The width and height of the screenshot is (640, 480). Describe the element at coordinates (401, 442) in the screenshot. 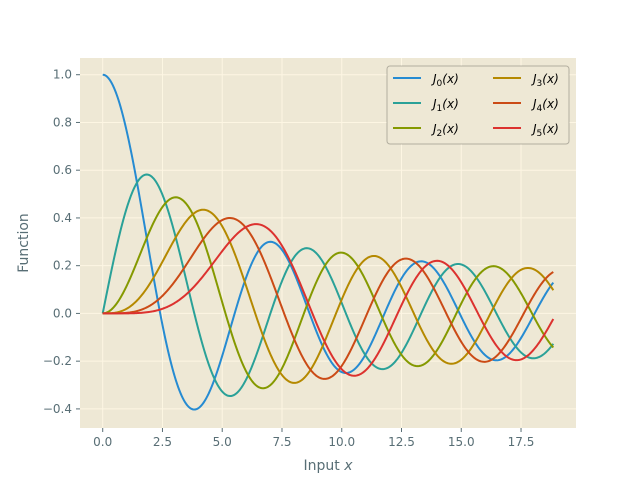

I see `x-tick-label: 12.5` at that location.